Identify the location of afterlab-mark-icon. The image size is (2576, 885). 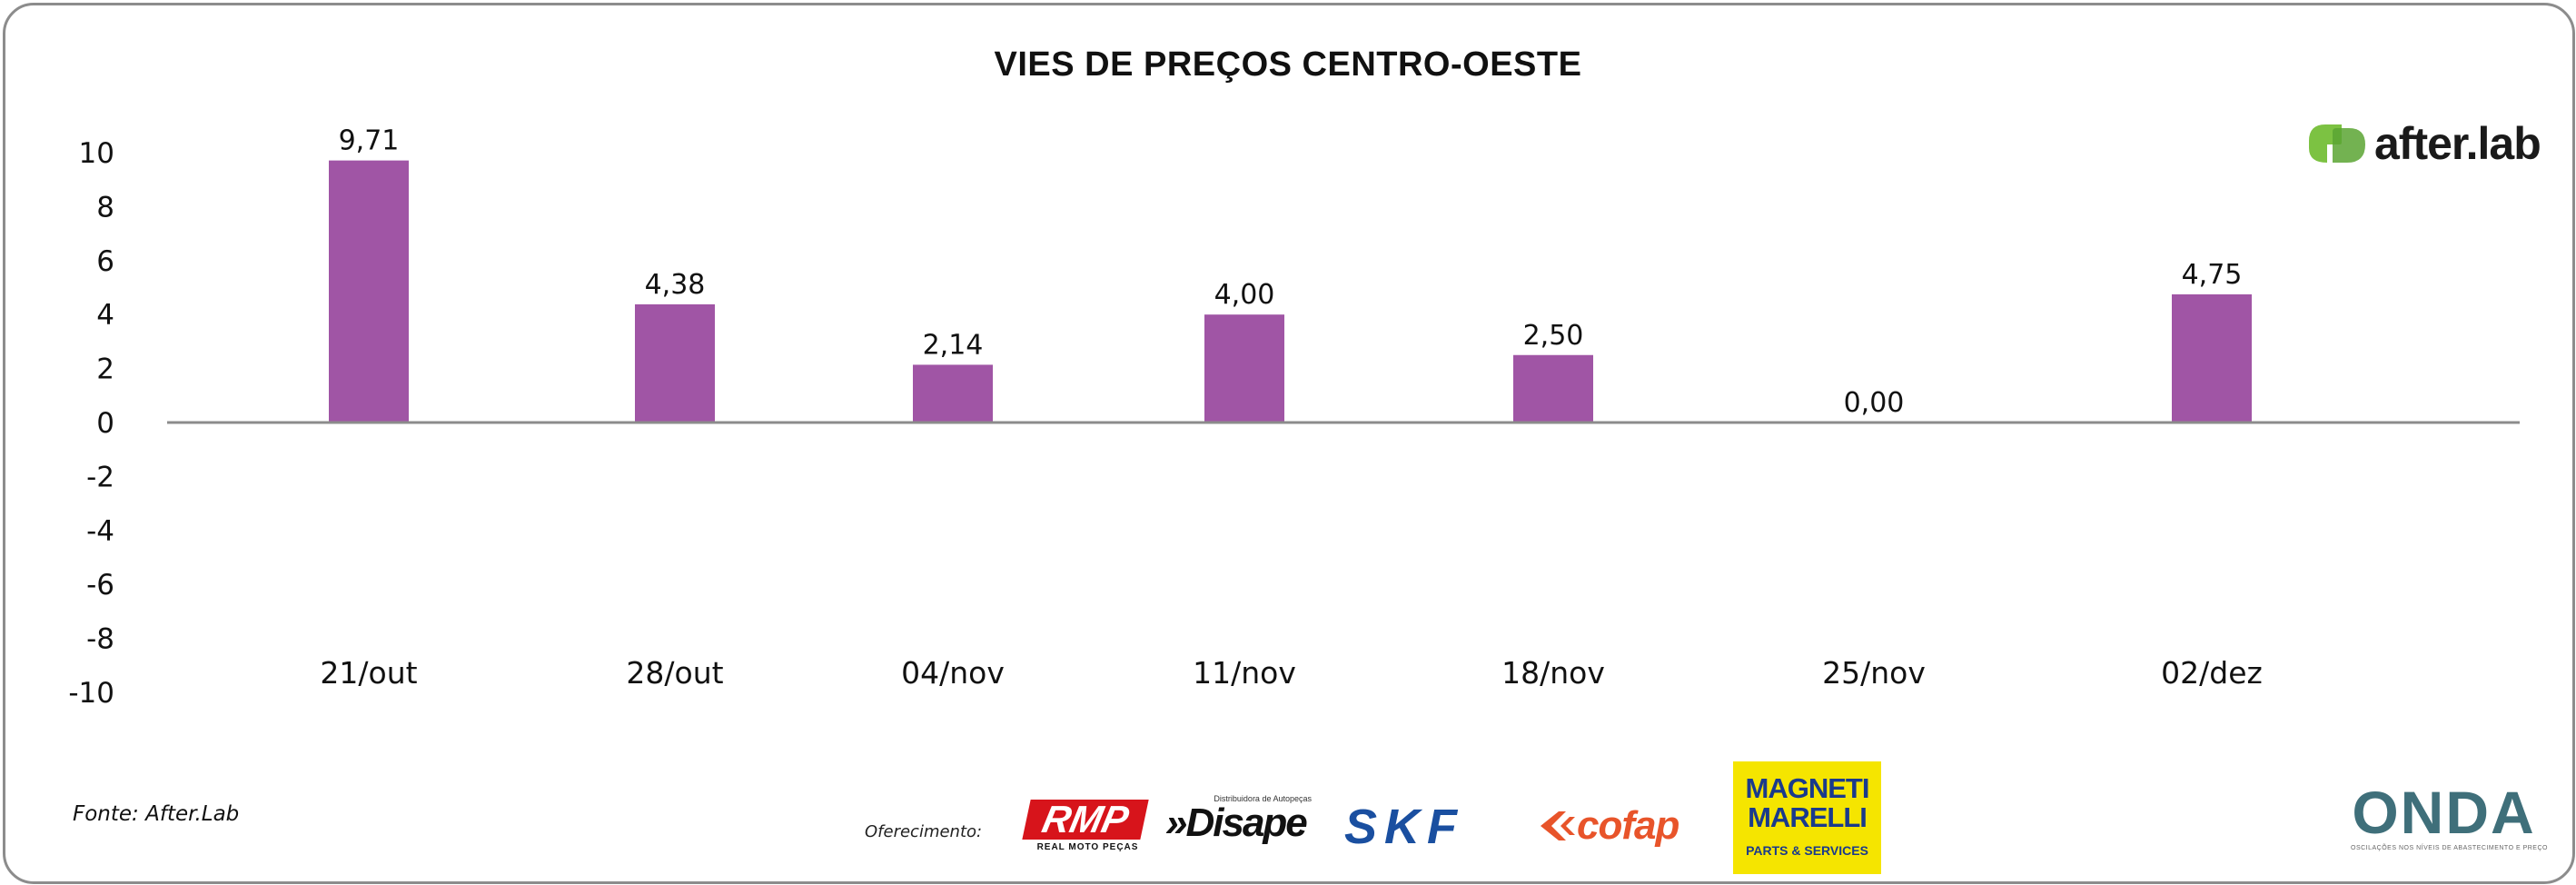
(2337, 143).